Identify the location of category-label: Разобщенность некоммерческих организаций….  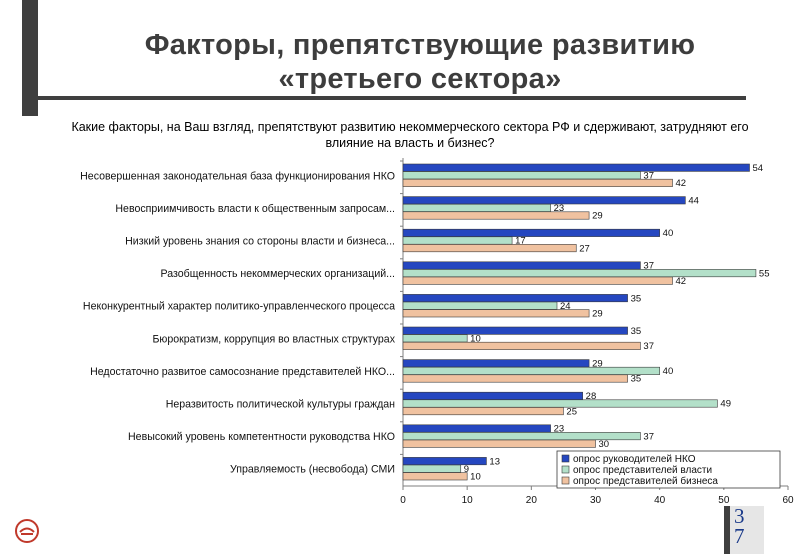
(278, 274).